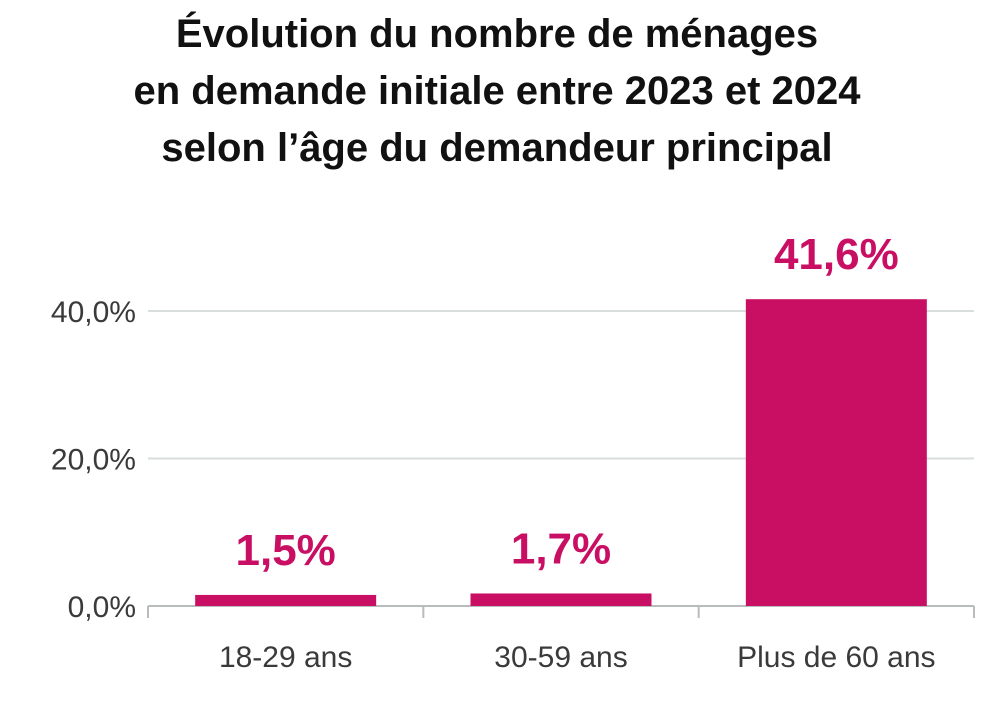 This screenshot has width=994, height=709. Describe the element at coordinates (497, 34) in the screenshot. I see `chart-title-line-1: Évolution du nombre de ménages` at that location.